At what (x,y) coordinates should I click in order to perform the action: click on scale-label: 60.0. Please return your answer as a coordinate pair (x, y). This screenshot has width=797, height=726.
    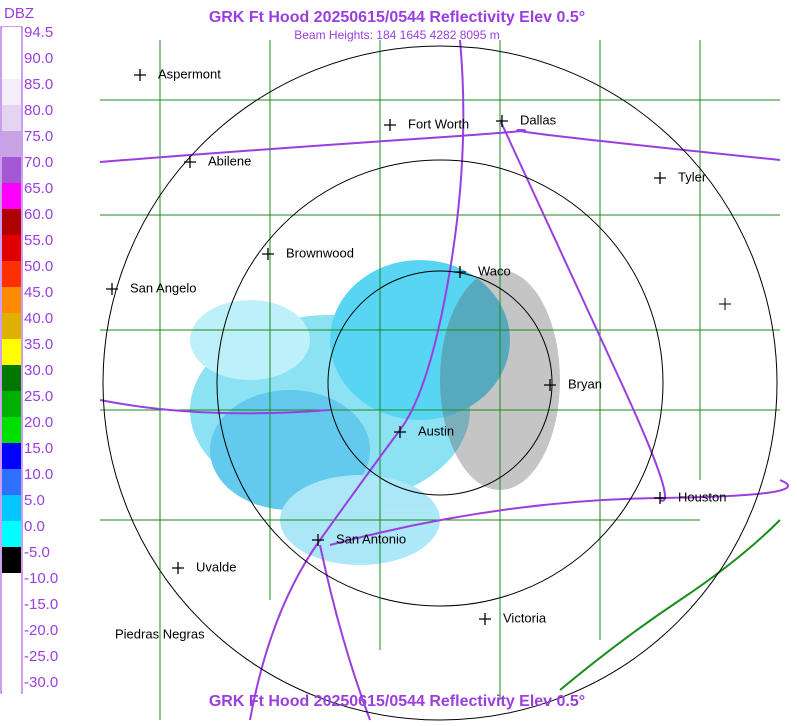
    Looking at the image, I should click on (38, 214).